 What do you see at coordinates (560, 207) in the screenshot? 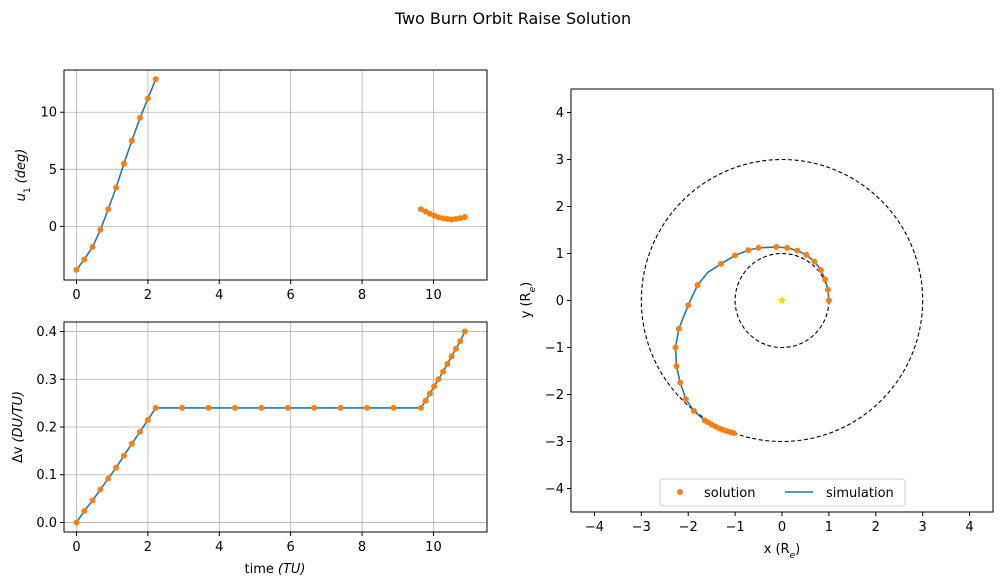
I see `trajectory-ytick-label-6: 2` at bounding box center [560, 207].